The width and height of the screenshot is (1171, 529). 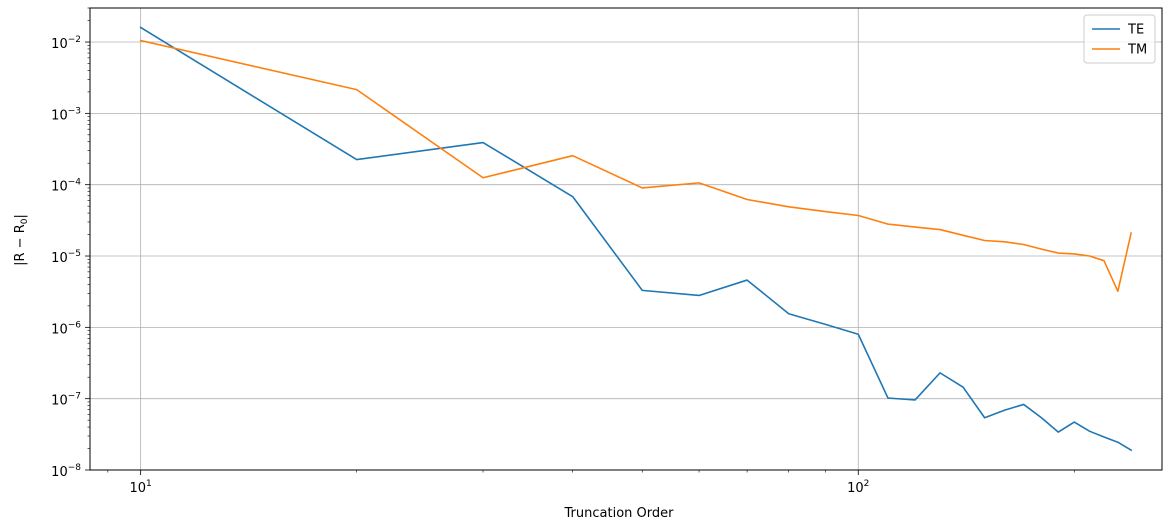 I want to click on y-tick-label-exponent: −8, so click(x=75, y=468).